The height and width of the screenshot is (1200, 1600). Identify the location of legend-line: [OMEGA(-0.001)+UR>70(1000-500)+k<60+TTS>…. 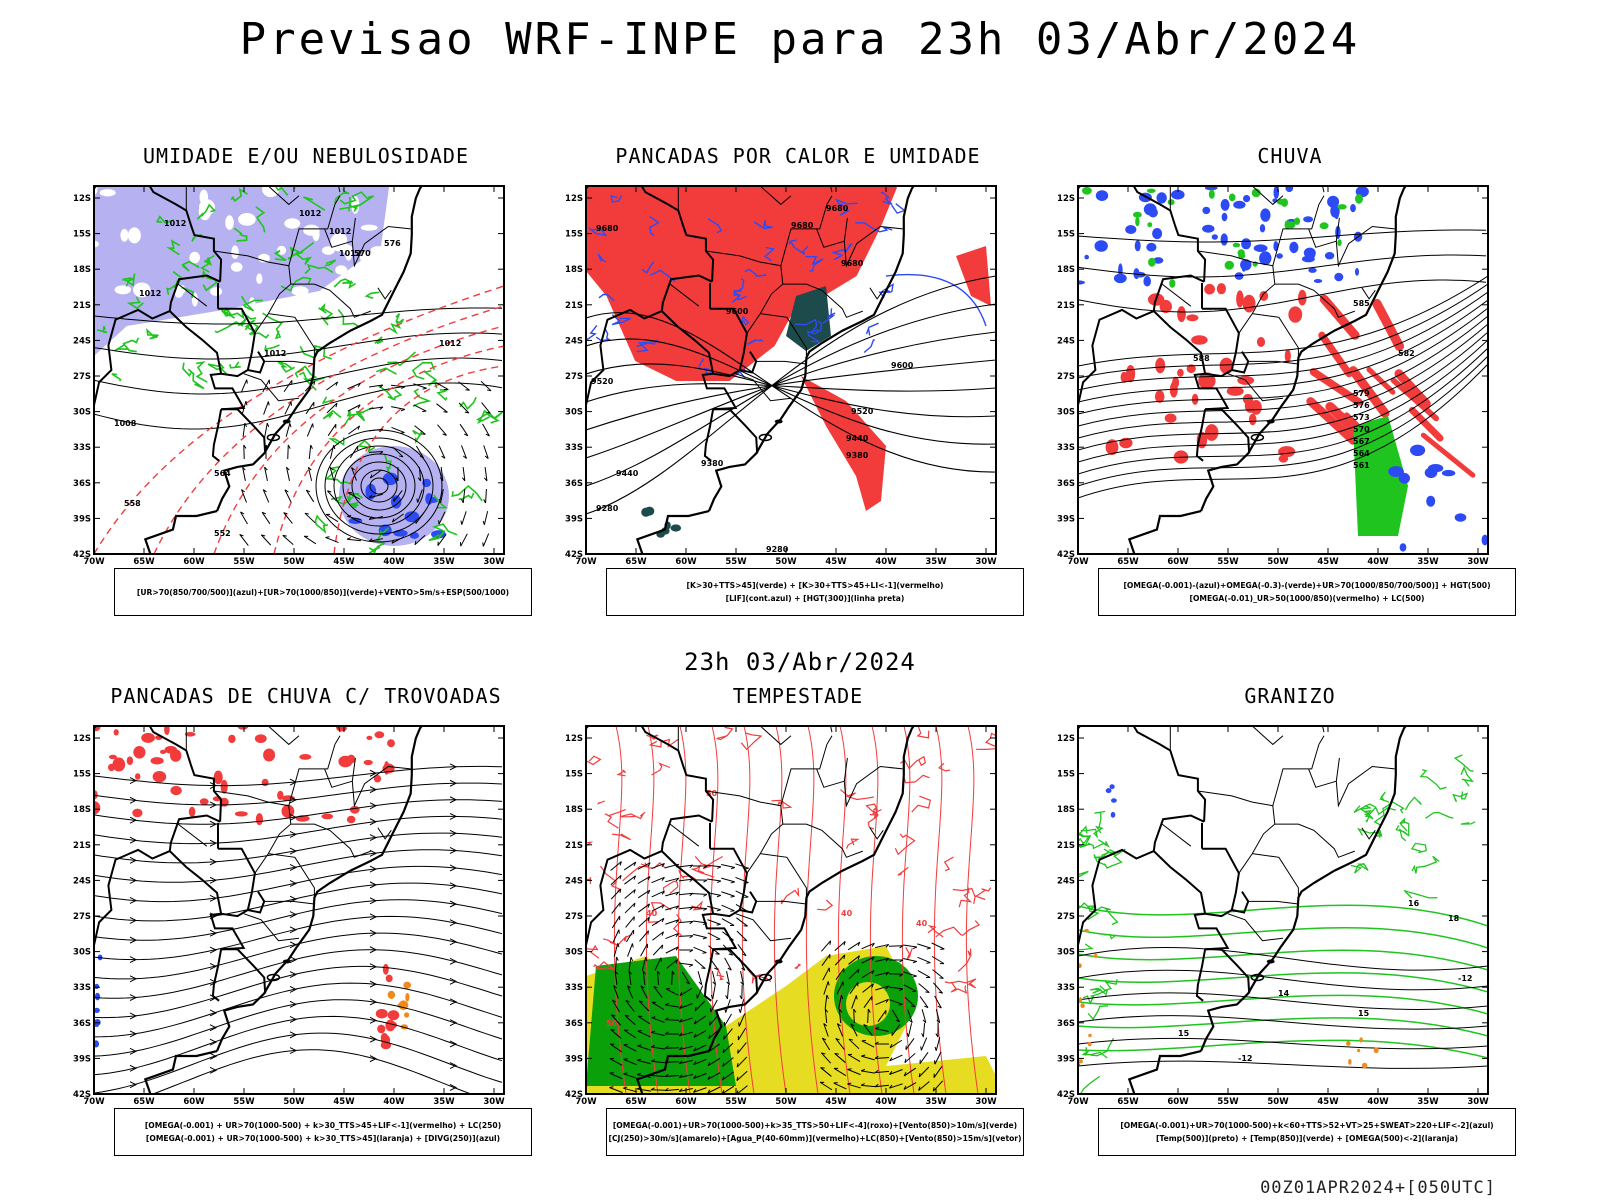
(1307, 1125).